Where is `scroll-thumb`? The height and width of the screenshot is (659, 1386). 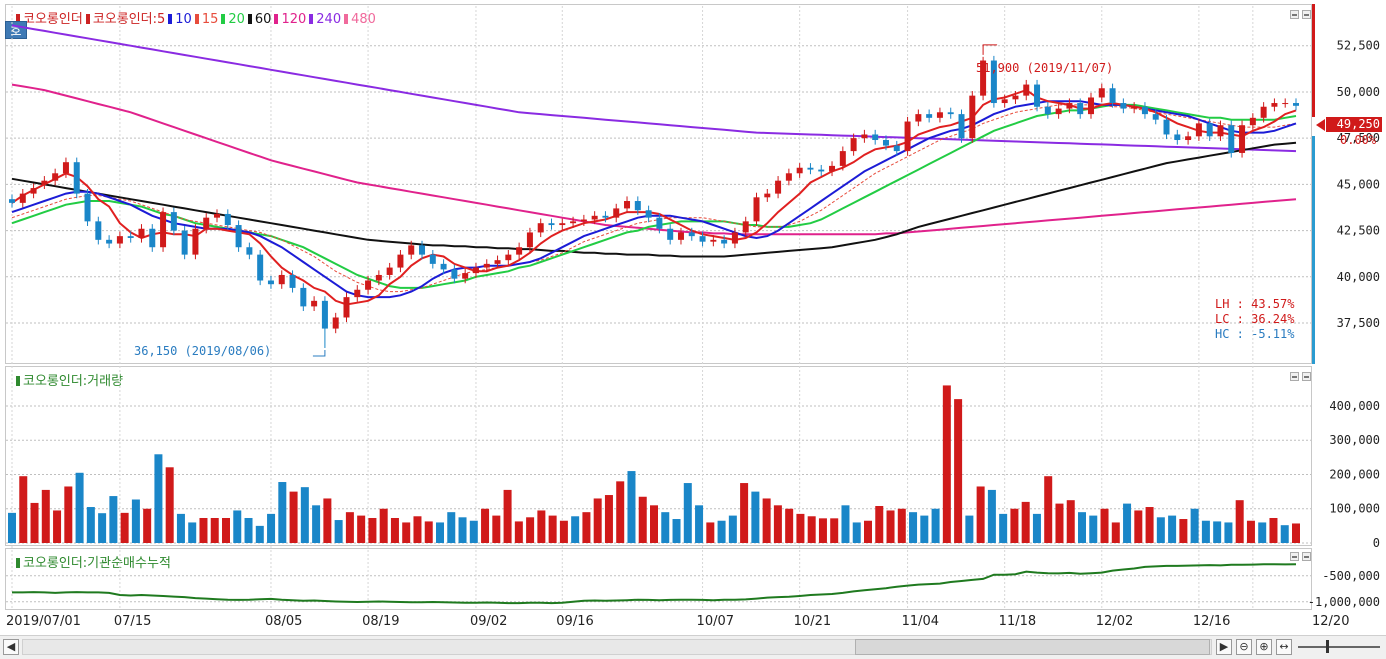 scroll-thumb is located at coordinates (1032, 647).